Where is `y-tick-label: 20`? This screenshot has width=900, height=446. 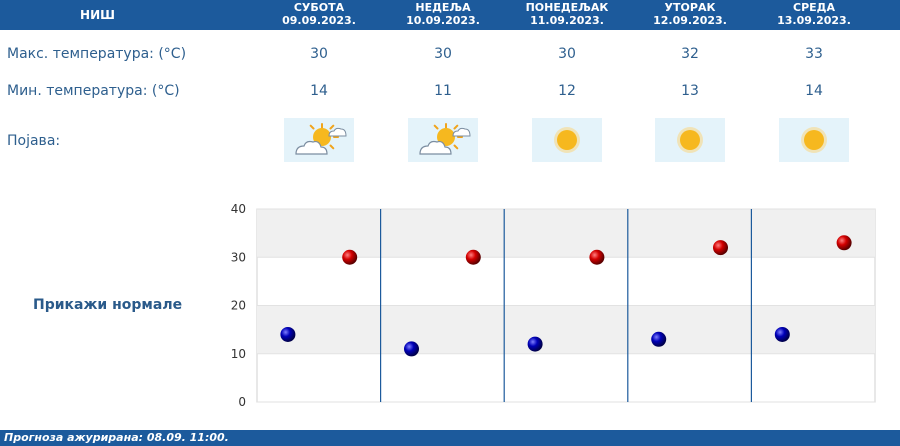 y-tick-label: 20 is located at coordinates (238, 306).